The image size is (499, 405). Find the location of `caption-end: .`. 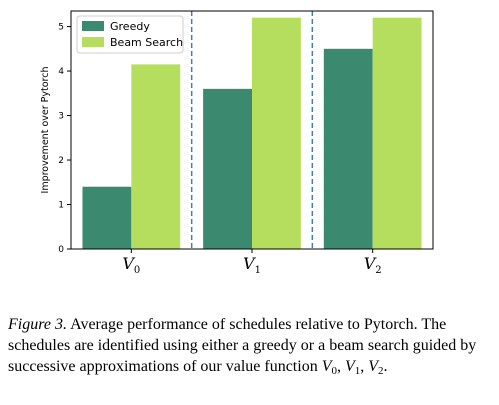

caption-end: . is located at coordinates (385, 366).